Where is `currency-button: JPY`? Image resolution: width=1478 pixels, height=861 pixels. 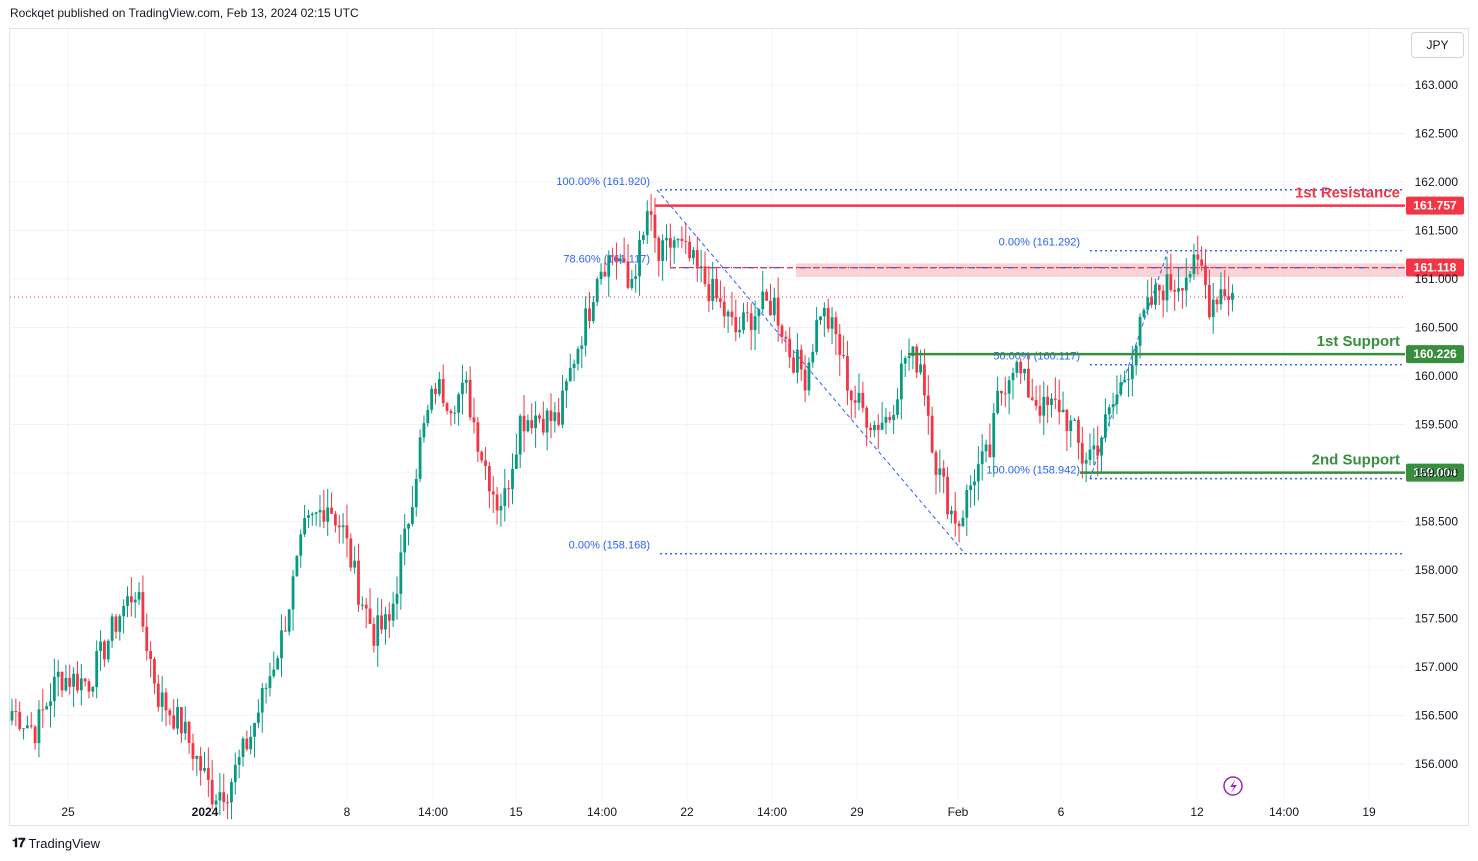
currency-button: JPY is located at coordinates (1437, 45).